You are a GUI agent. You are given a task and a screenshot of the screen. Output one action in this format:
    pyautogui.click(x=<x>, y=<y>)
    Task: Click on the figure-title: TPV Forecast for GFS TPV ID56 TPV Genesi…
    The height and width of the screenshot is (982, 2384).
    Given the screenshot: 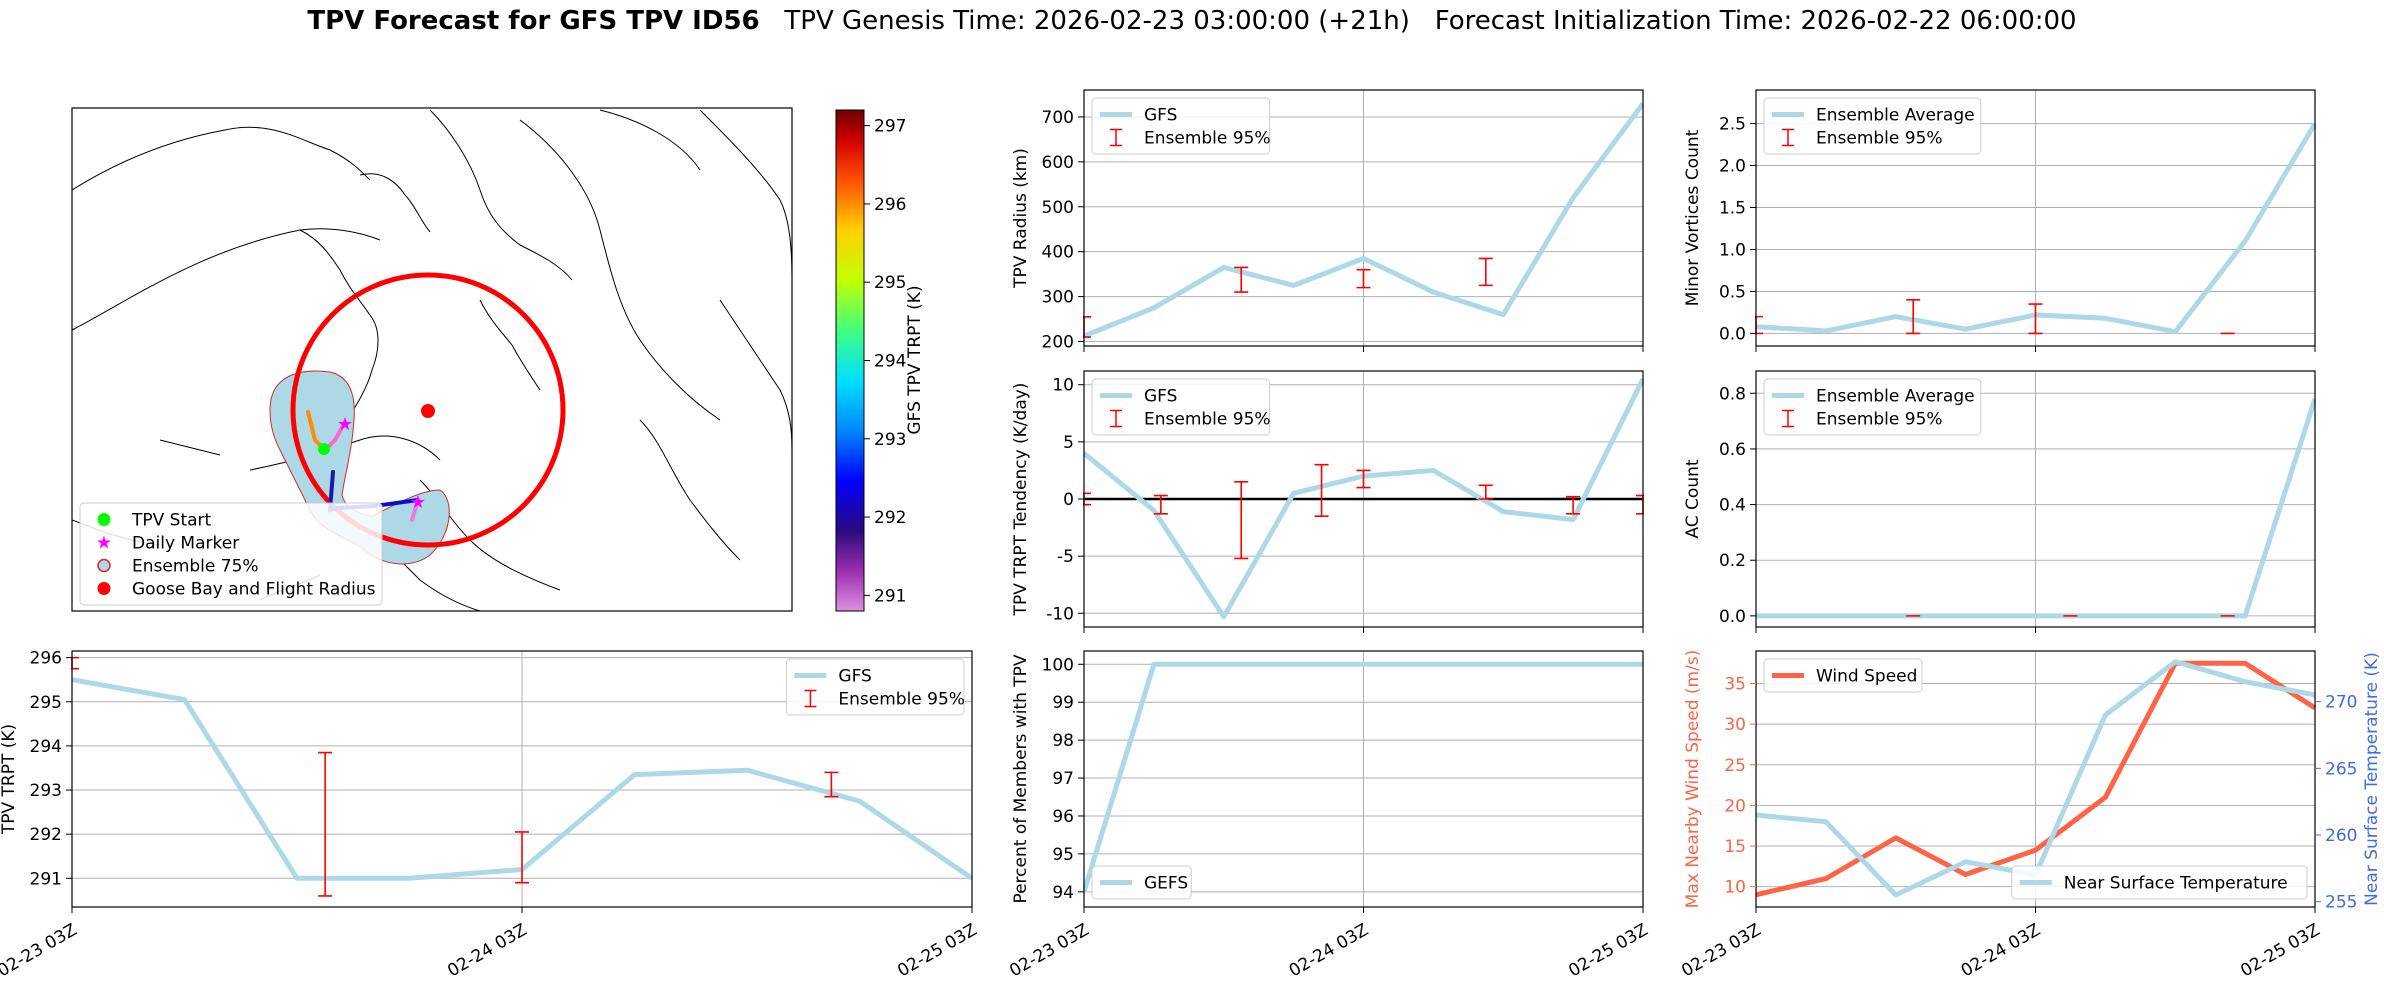 What is the action you would take?
    pyautogui.click(x=1192, y=21)
    